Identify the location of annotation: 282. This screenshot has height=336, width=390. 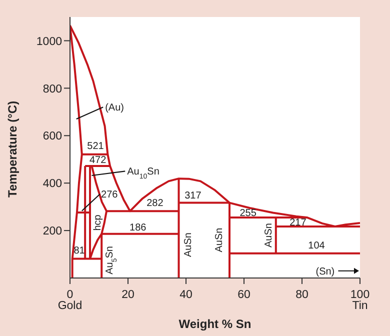
(155, 204).